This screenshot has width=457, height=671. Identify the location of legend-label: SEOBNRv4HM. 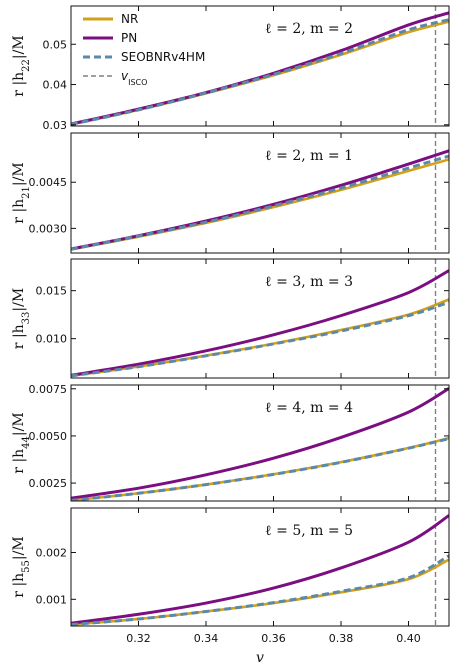
(163, 57).